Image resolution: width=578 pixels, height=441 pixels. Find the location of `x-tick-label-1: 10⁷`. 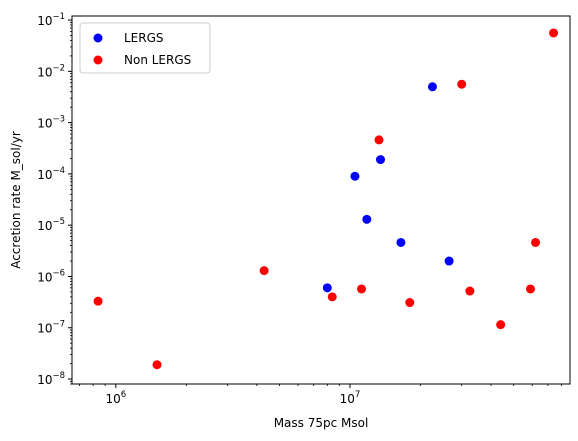

x-tick-label-1: 10⁷ is located at coordinates (350, 398).